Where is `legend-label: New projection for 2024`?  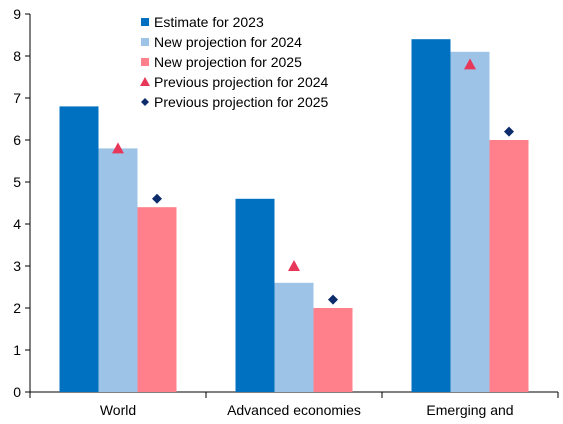
legend-label: New projection for 2024 is located at coordinates (228, 42).